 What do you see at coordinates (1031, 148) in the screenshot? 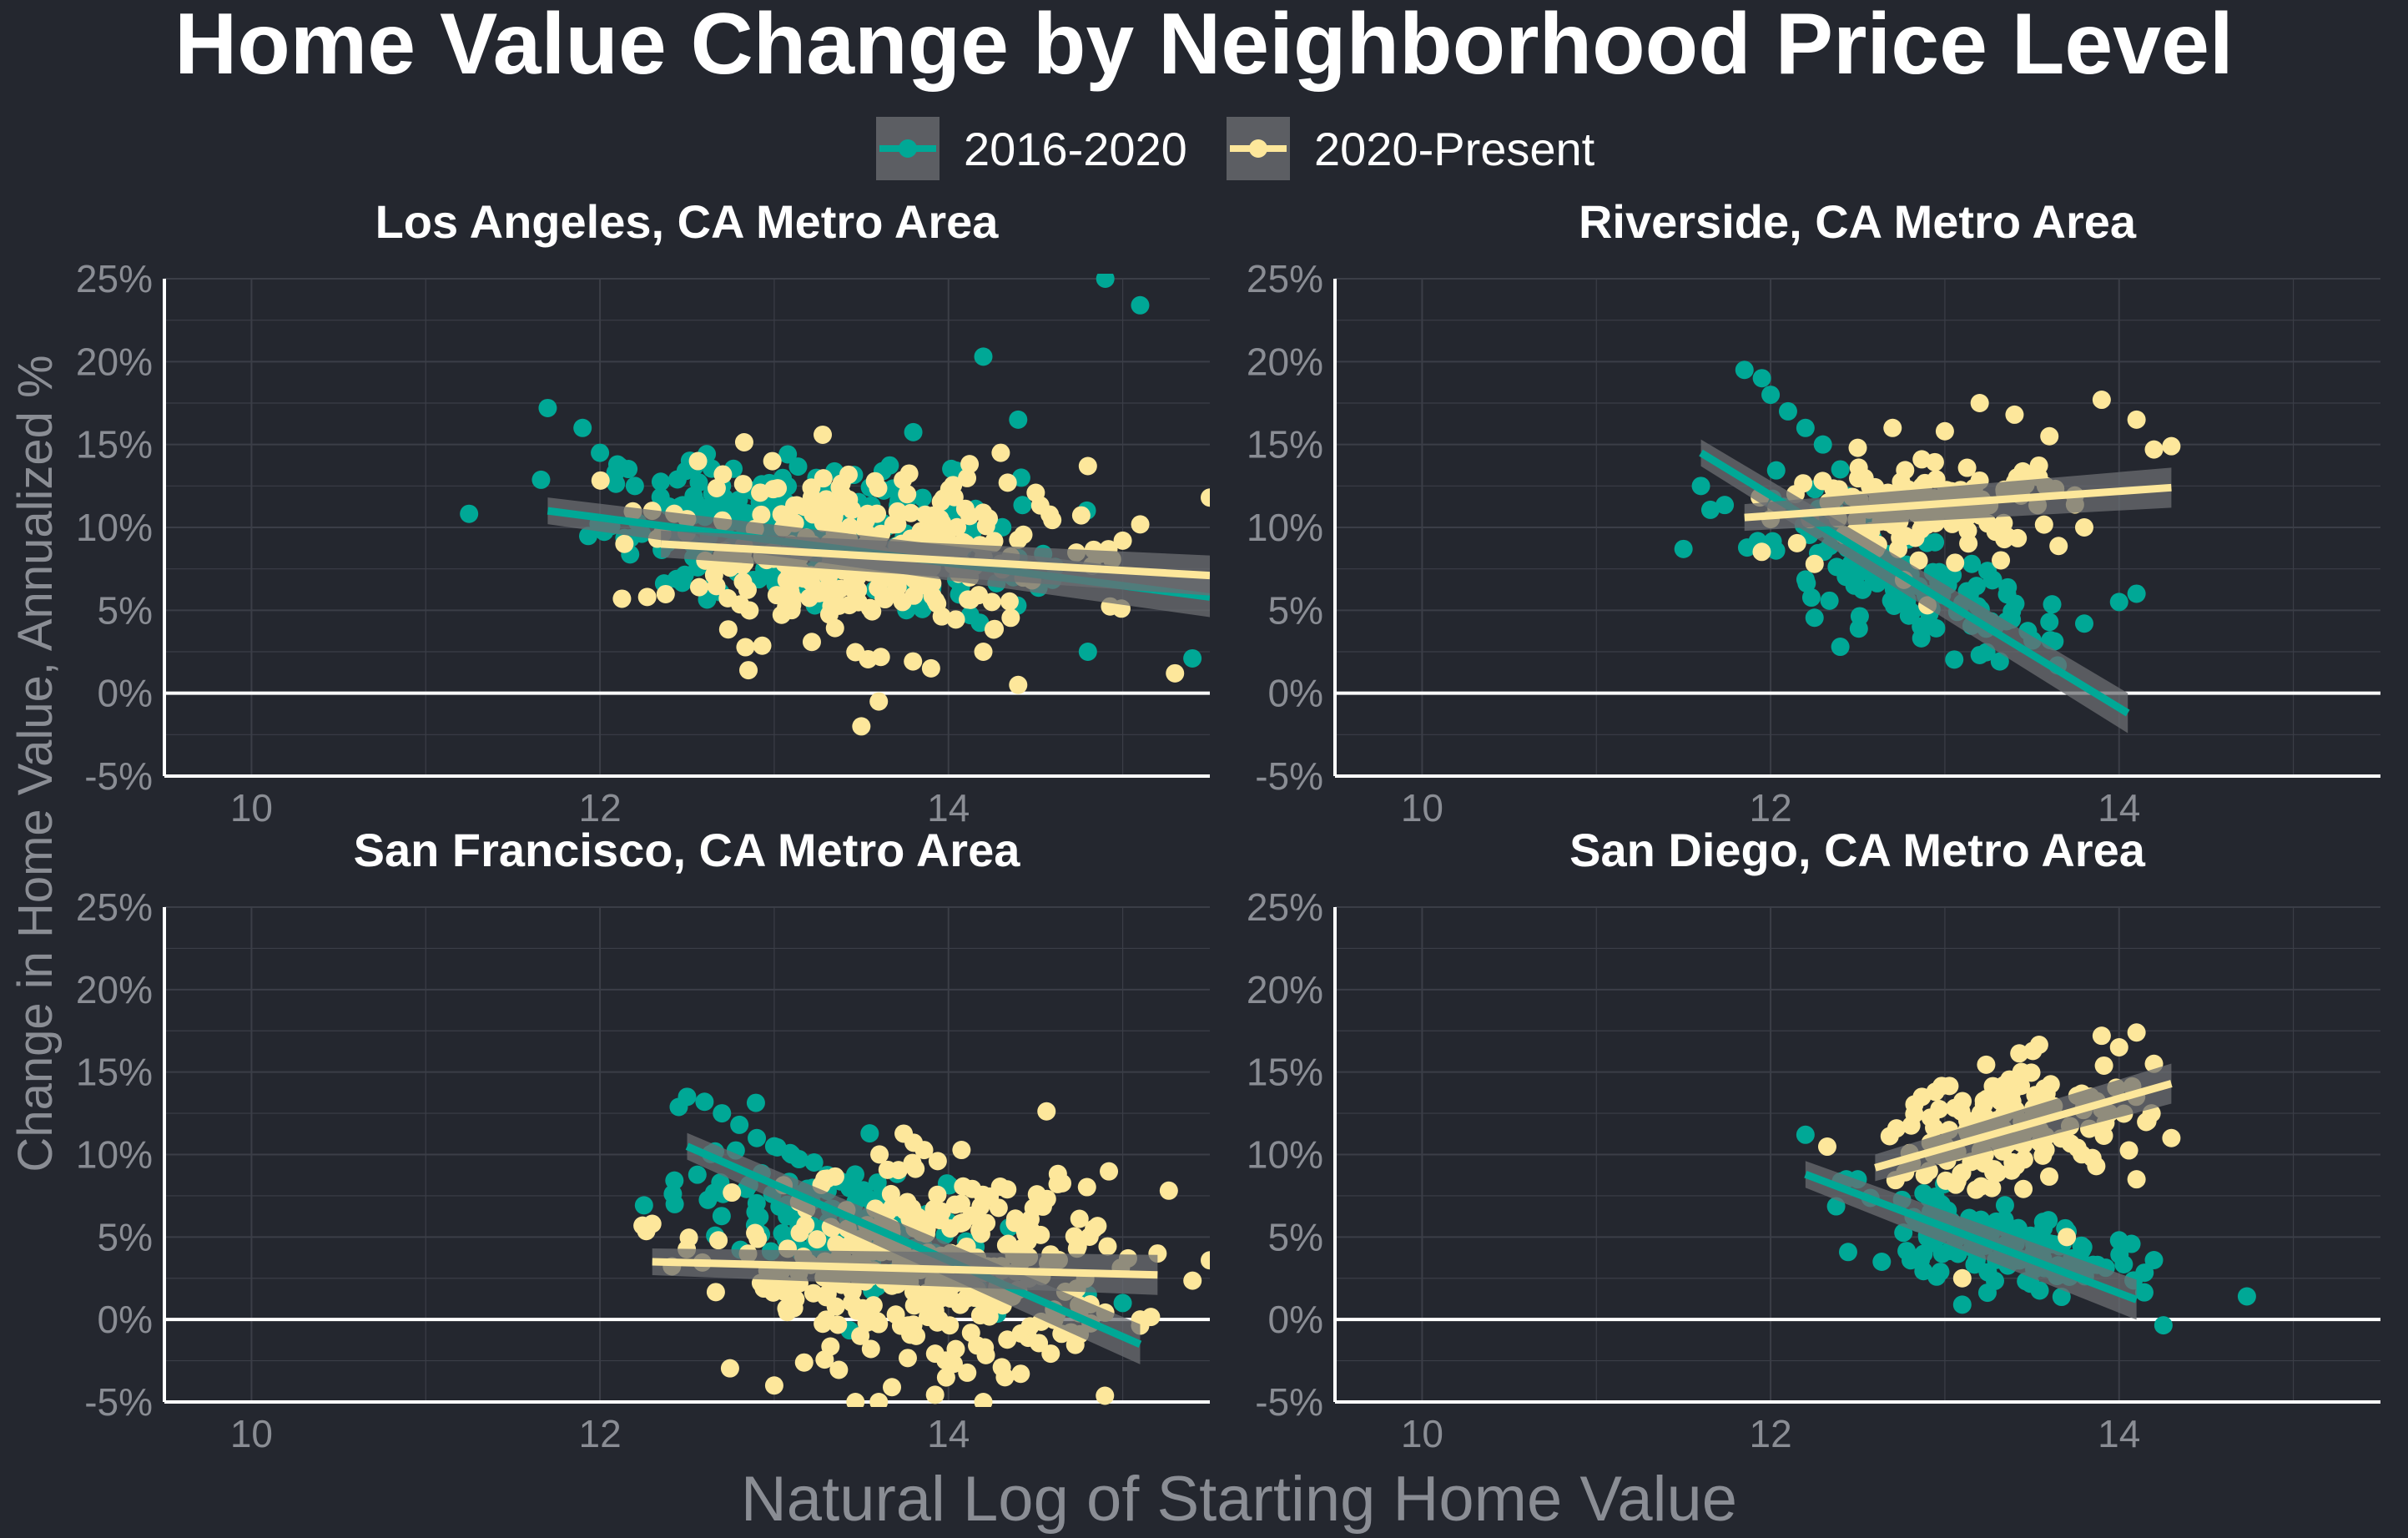
I see `legend-item-0: 2016-2020` at bounding box center [1031, 148].